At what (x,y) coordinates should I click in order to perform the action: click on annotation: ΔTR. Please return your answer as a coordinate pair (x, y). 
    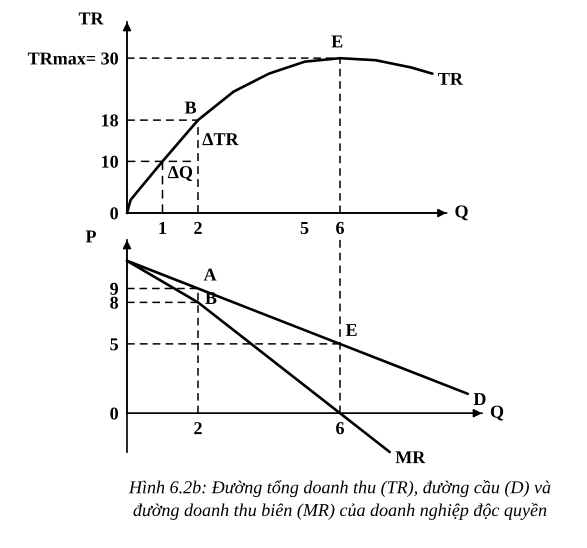
    Looking at the image, I should click on (220, 139).